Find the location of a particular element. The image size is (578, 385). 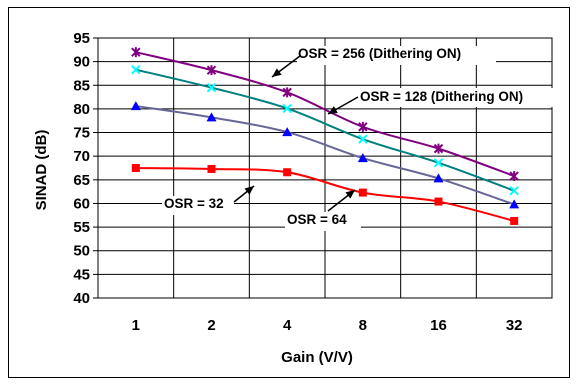

x-tick-label: 32 is located at coordinates (514, 325).